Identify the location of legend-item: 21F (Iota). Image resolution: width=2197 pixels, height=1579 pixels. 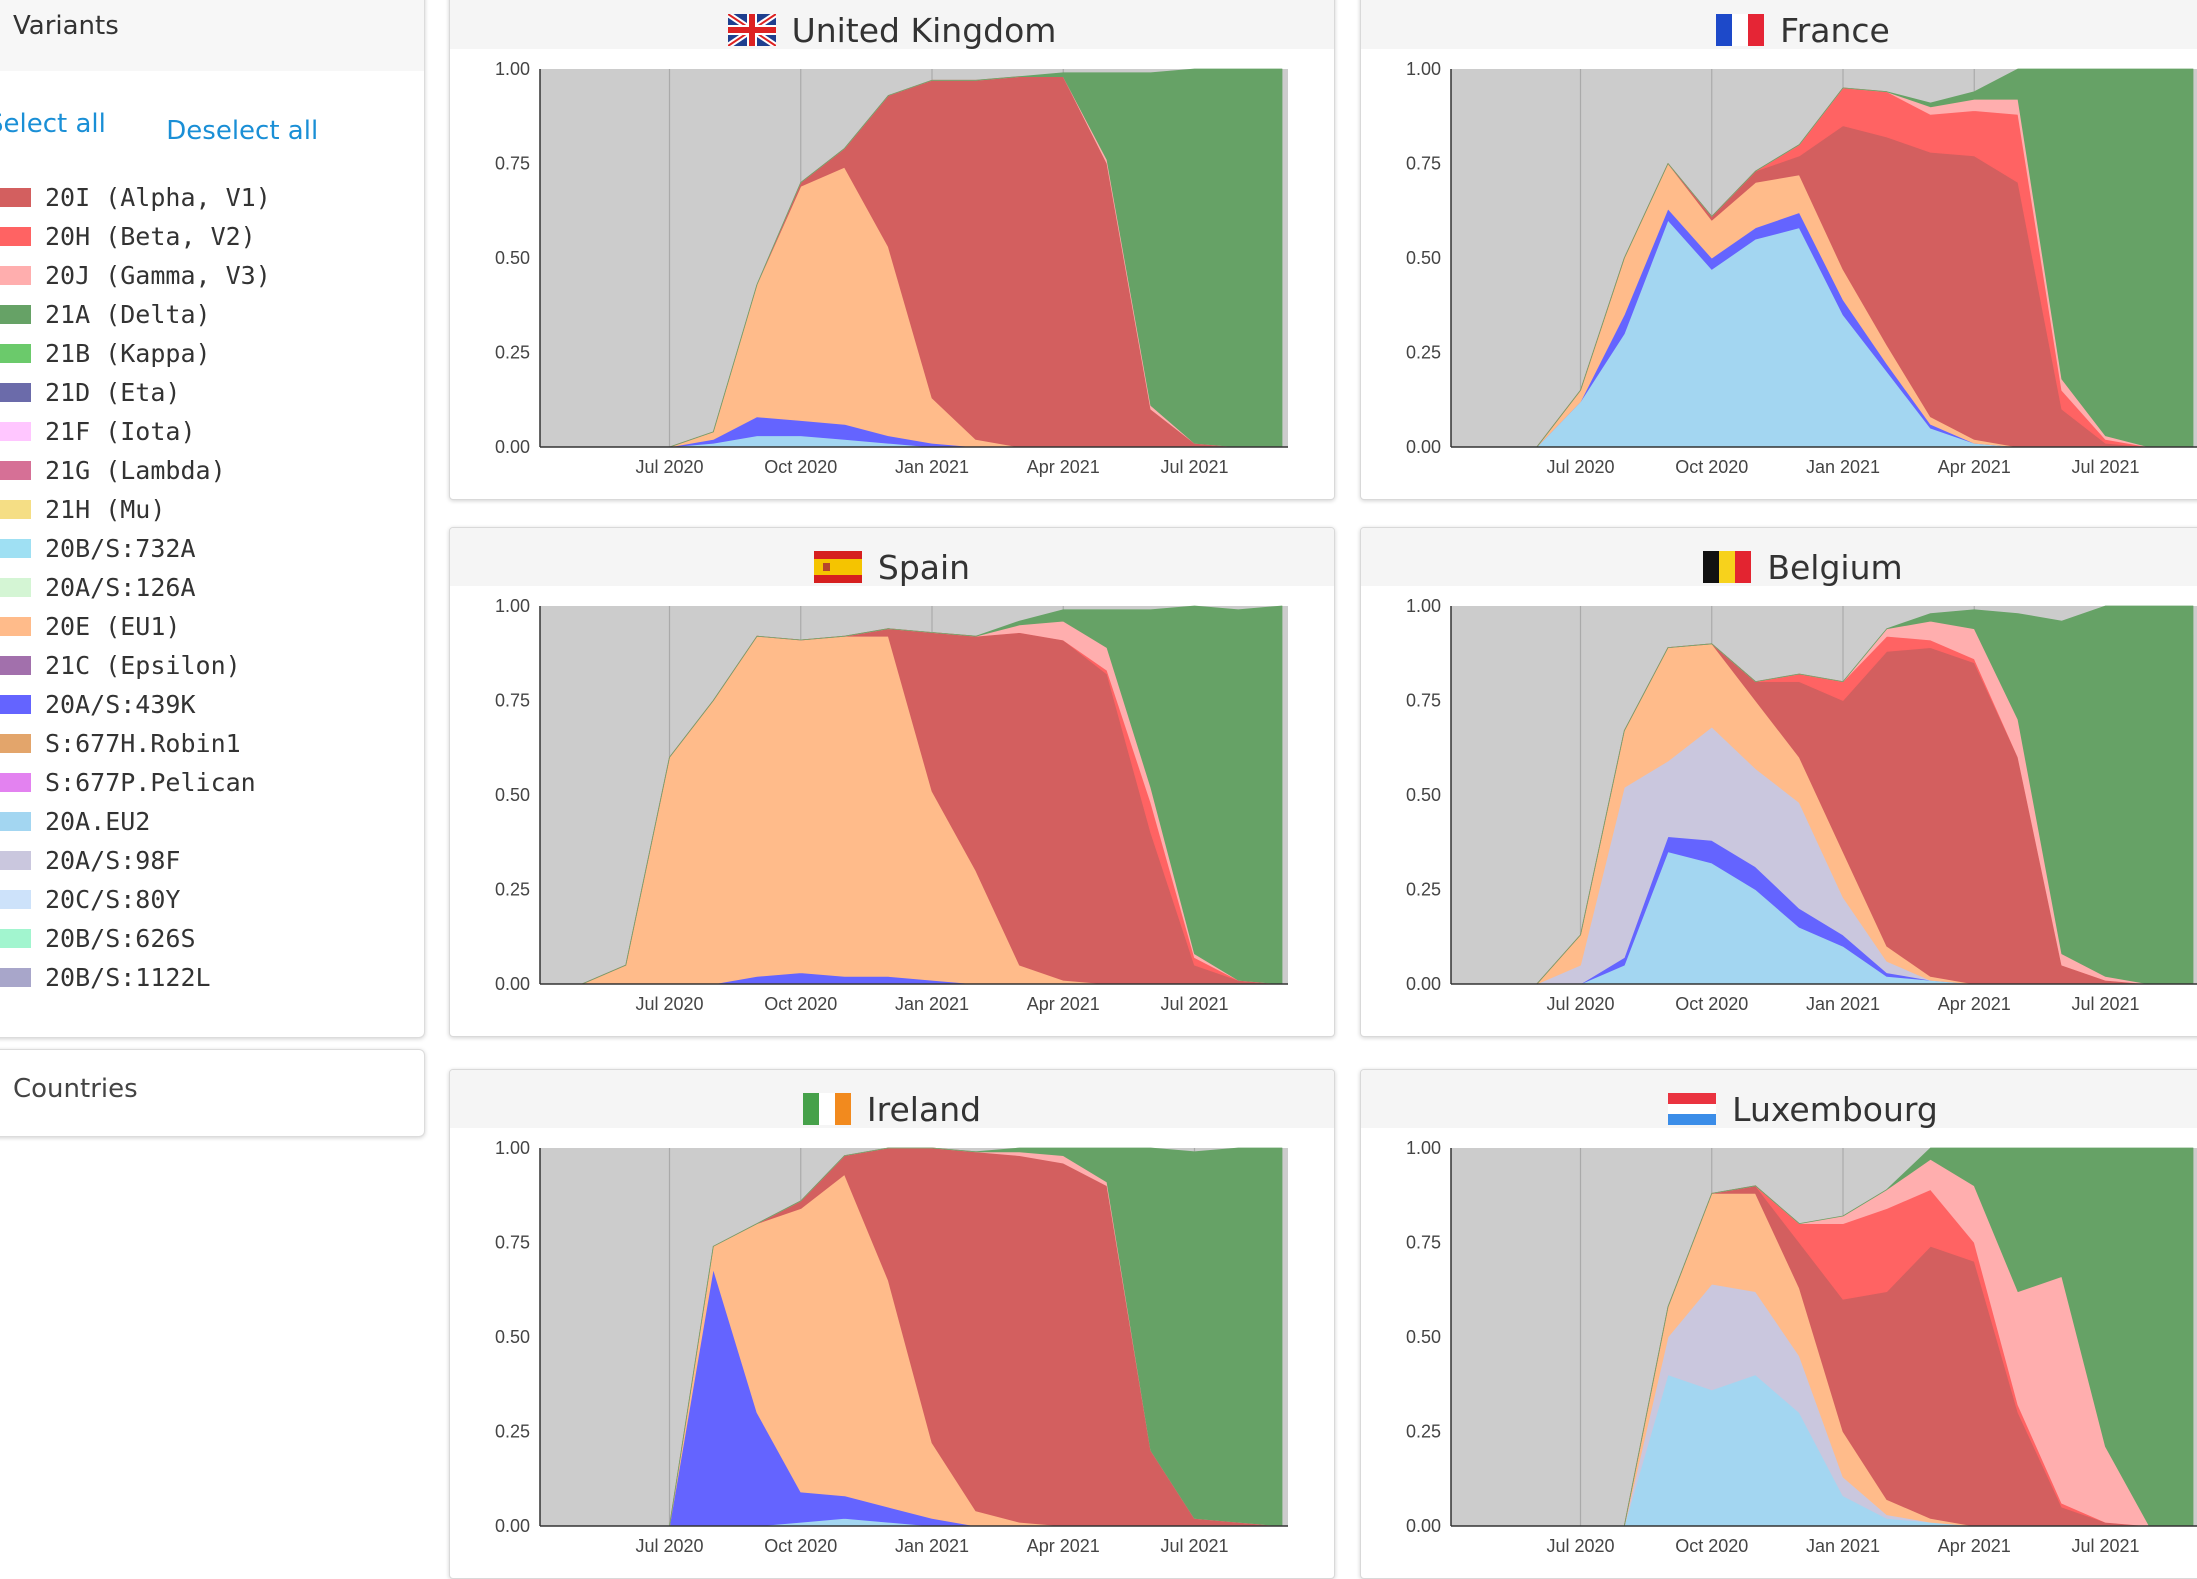
(98, 431).